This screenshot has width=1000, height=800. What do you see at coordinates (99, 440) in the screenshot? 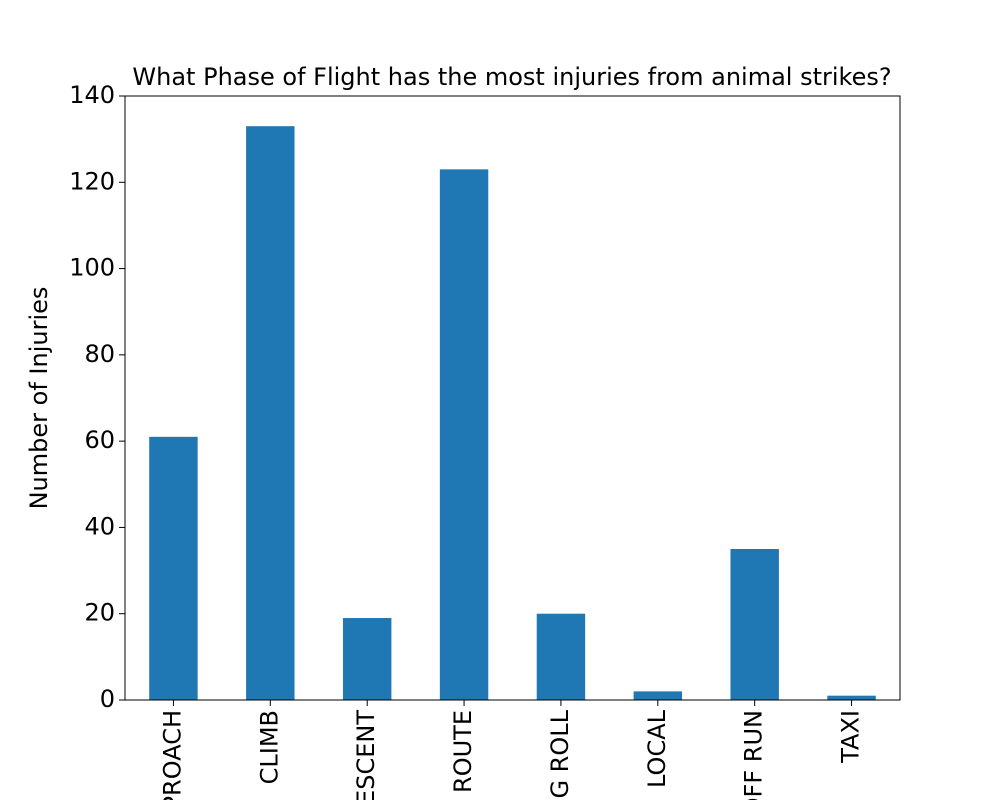
I see `y-tick-label: 60` at bounding box center [99, 440].